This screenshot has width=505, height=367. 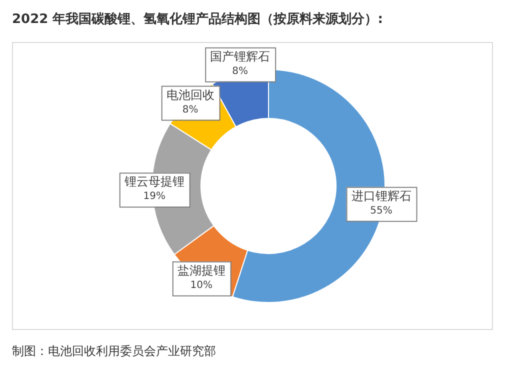 What do you see at coordinates (154, 196) in the screenshot?
I see `data-label: 19%` at bounding box center [154, 196].